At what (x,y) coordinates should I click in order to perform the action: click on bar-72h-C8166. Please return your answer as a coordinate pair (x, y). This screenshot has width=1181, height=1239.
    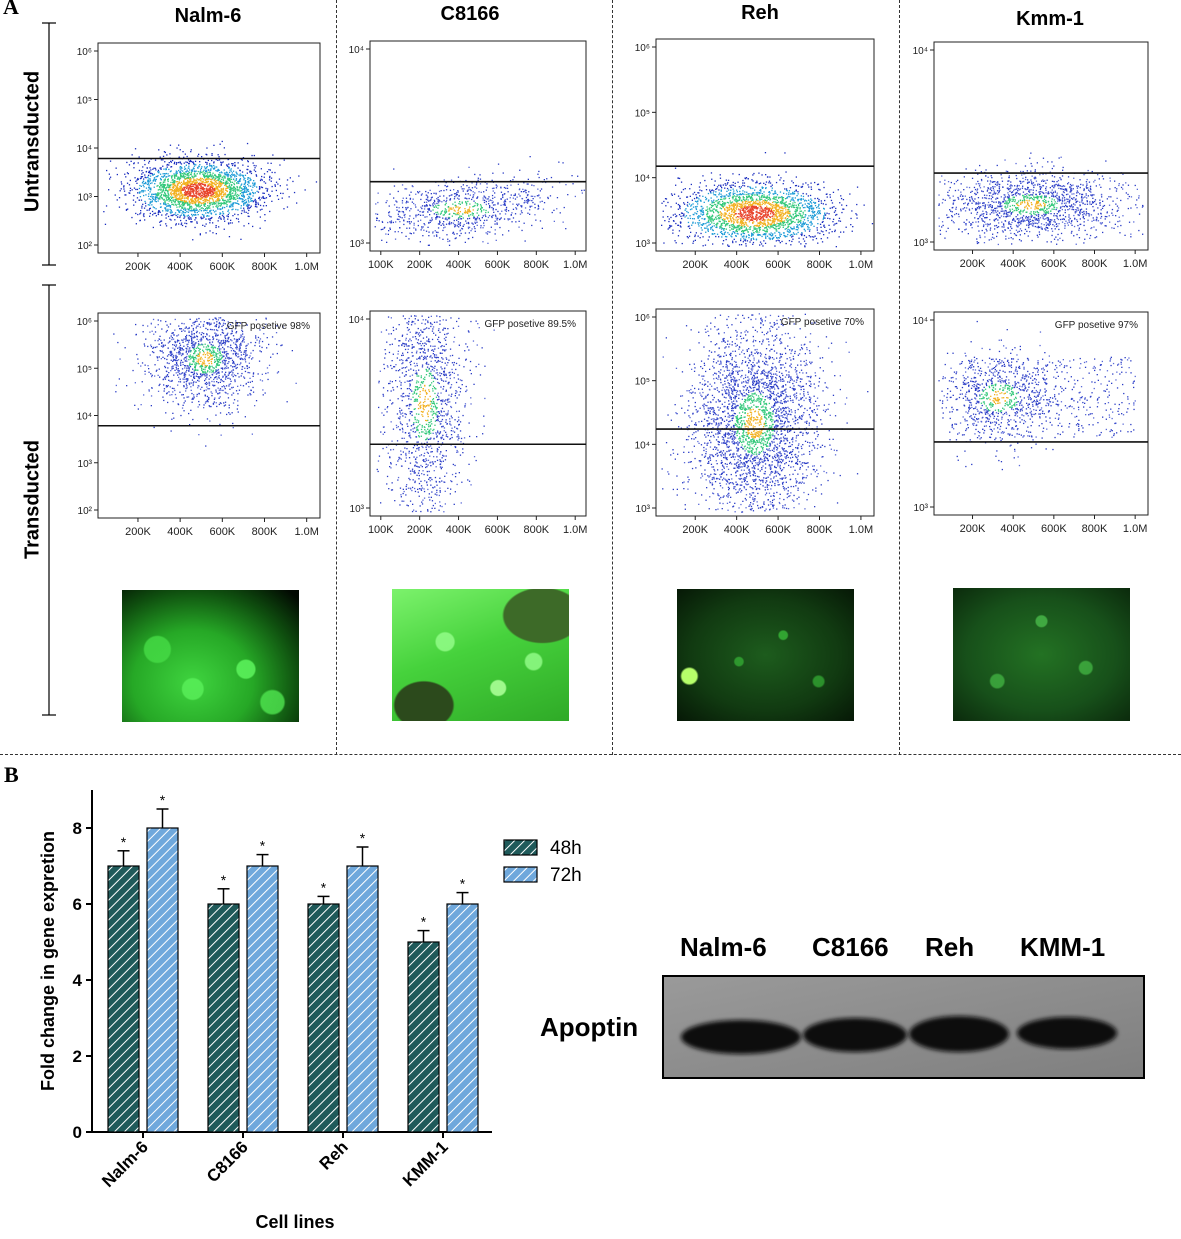
    Looking at the image, I should click on (262, 999).